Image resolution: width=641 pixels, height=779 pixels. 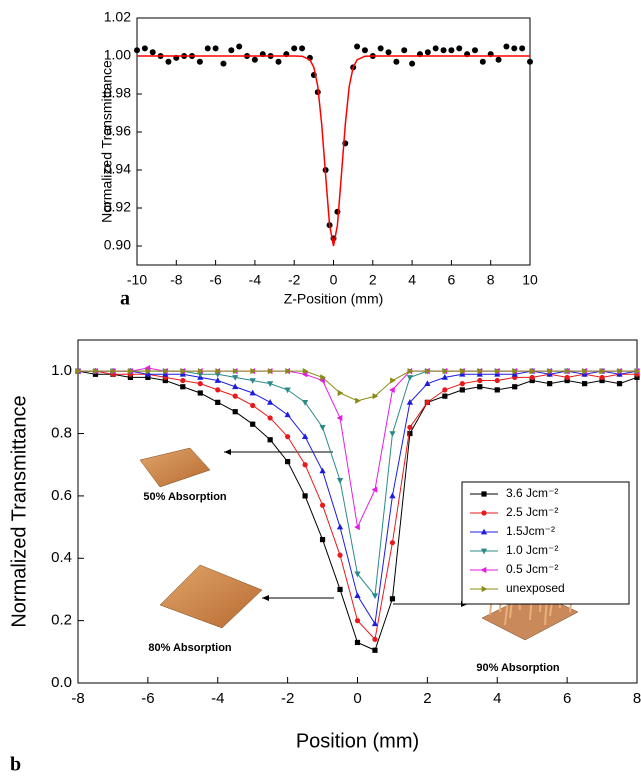 What do you see at coordinates (532, 550) in the screenshot?
I see `legend-label: 1.0 Jcm⁻²` at bounding box center [532, 550].